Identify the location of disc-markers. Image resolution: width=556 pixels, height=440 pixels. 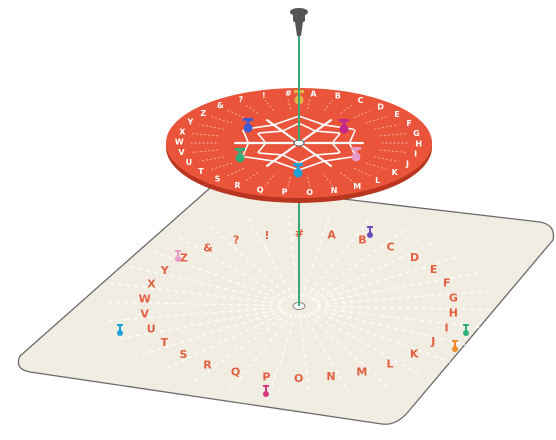
(298, 134).